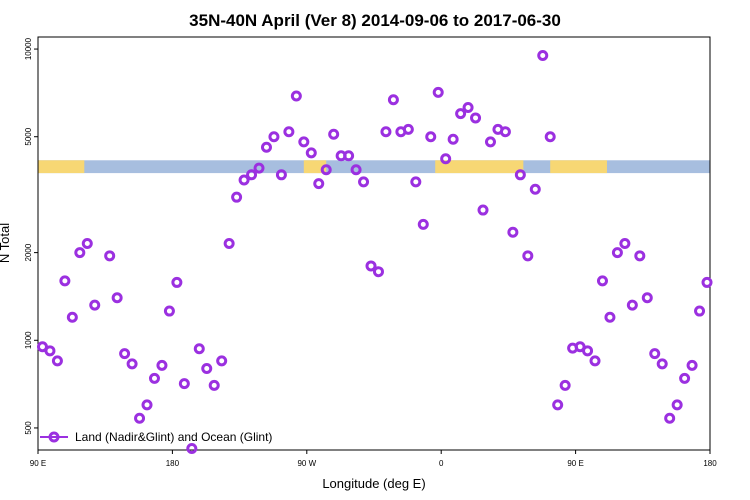 Image resolution: width=750 pixels, height=500 pixels. Describe the element at coordinates (173, 437) in the screenshot. I see `legend-label: Land (Nadir&Glint) and Ocean (Glint)` at that location.